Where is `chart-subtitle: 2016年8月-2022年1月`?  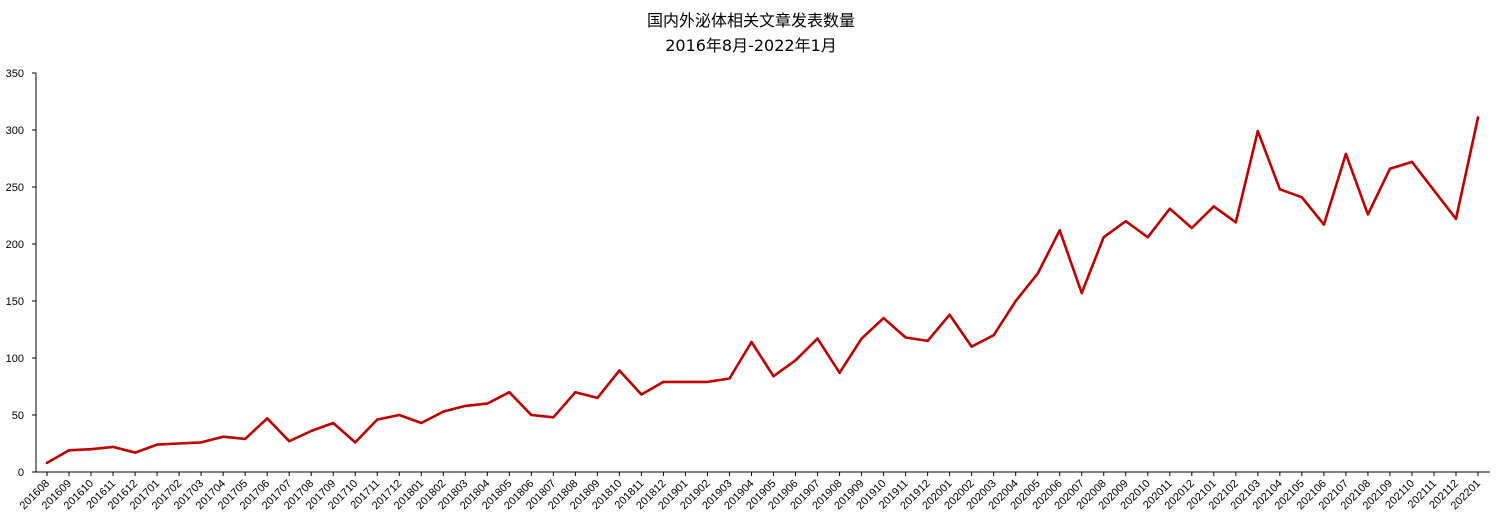
chart-subtitle: 2016年8月-2022年1月 is located at coordinates (751, 45).